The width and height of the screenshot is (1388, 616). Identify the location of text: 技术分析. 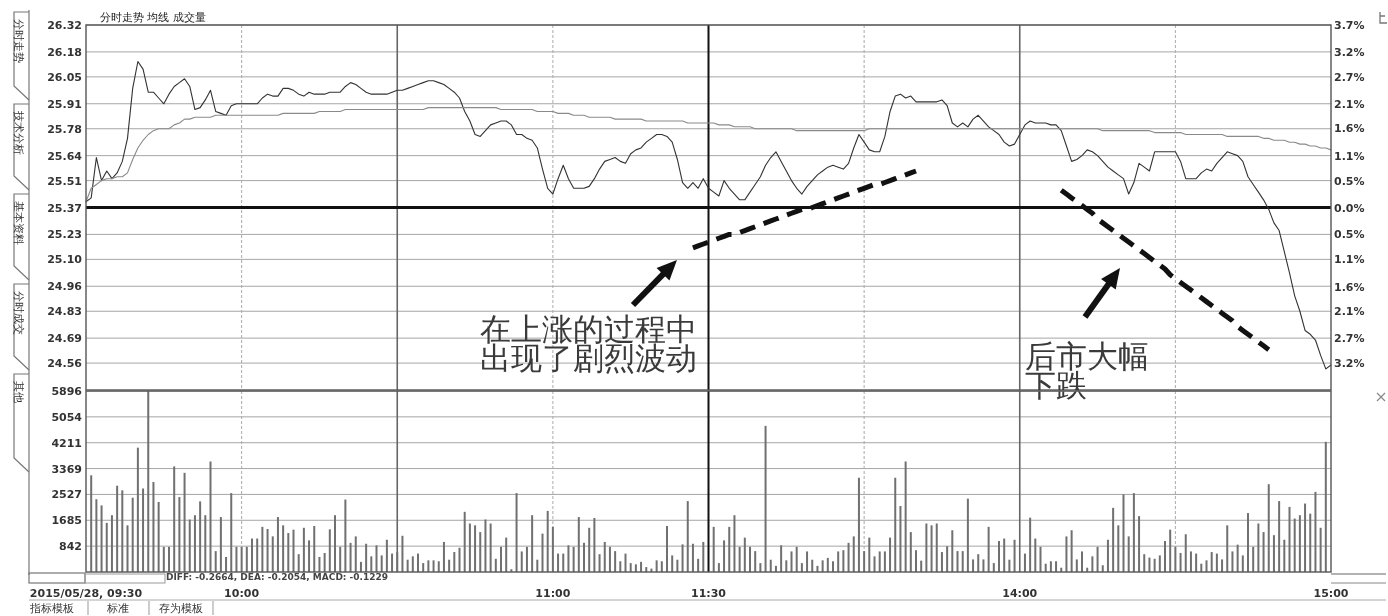
(18, 132).